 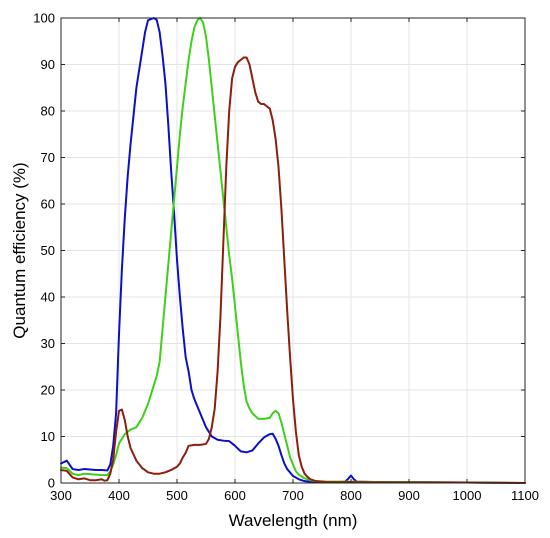 What do you see at coordinates (409, 495) in the screenshot?
I see `x-tick-label: 900` at bounding box center [409, 495].